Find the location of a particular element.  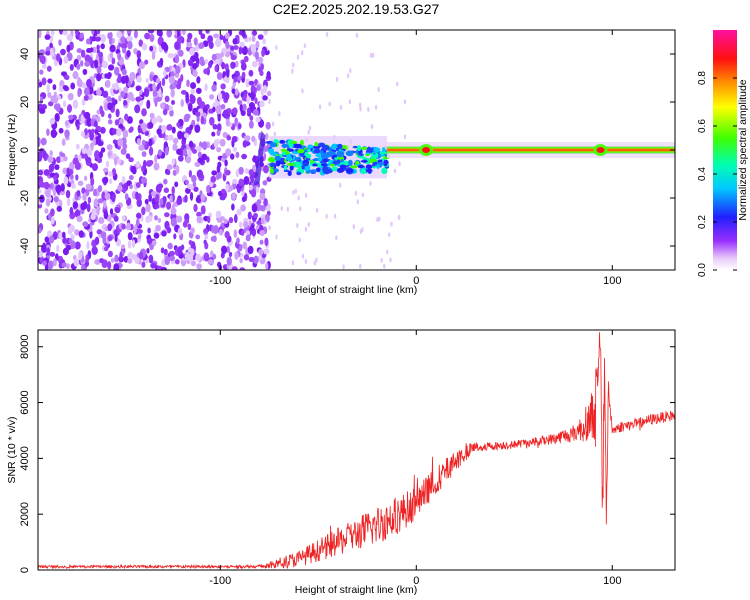

spectrogram-y-axis-label: Frequency (Hz) is located at coordinates (12, 150).